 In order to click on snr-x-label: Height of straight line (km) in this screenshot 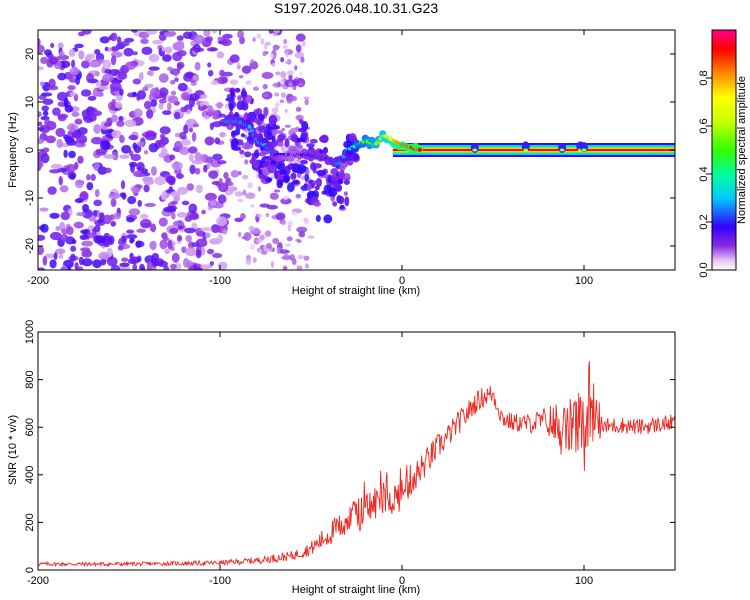, I will do `click(356, 590)`.